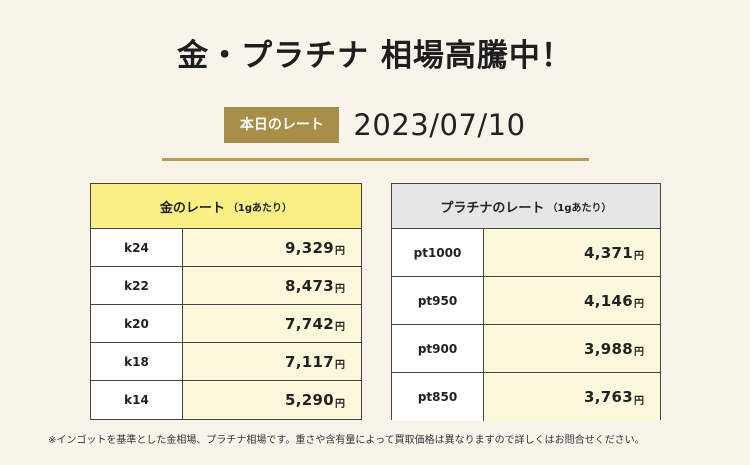  What do you see at coordinates (608, 348) in the screenshot?
I see `price-value: 3,988` at bounding box center [608, 348].